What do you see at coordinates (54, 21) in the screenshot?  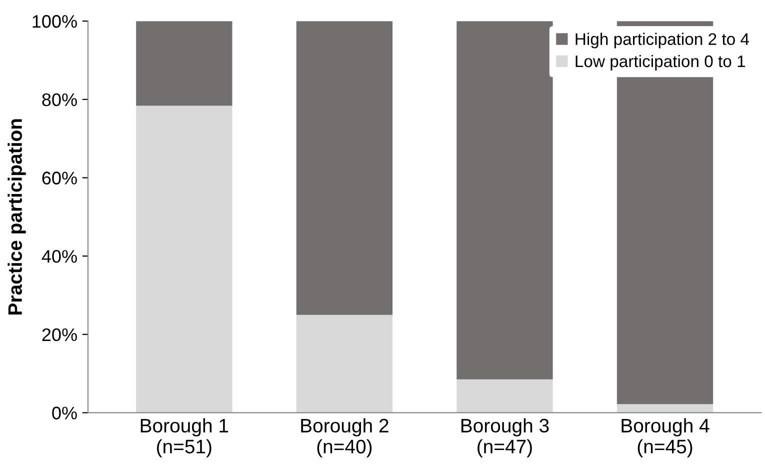 I see `y-tick-label: 100%` at bounding box center [54, 21].